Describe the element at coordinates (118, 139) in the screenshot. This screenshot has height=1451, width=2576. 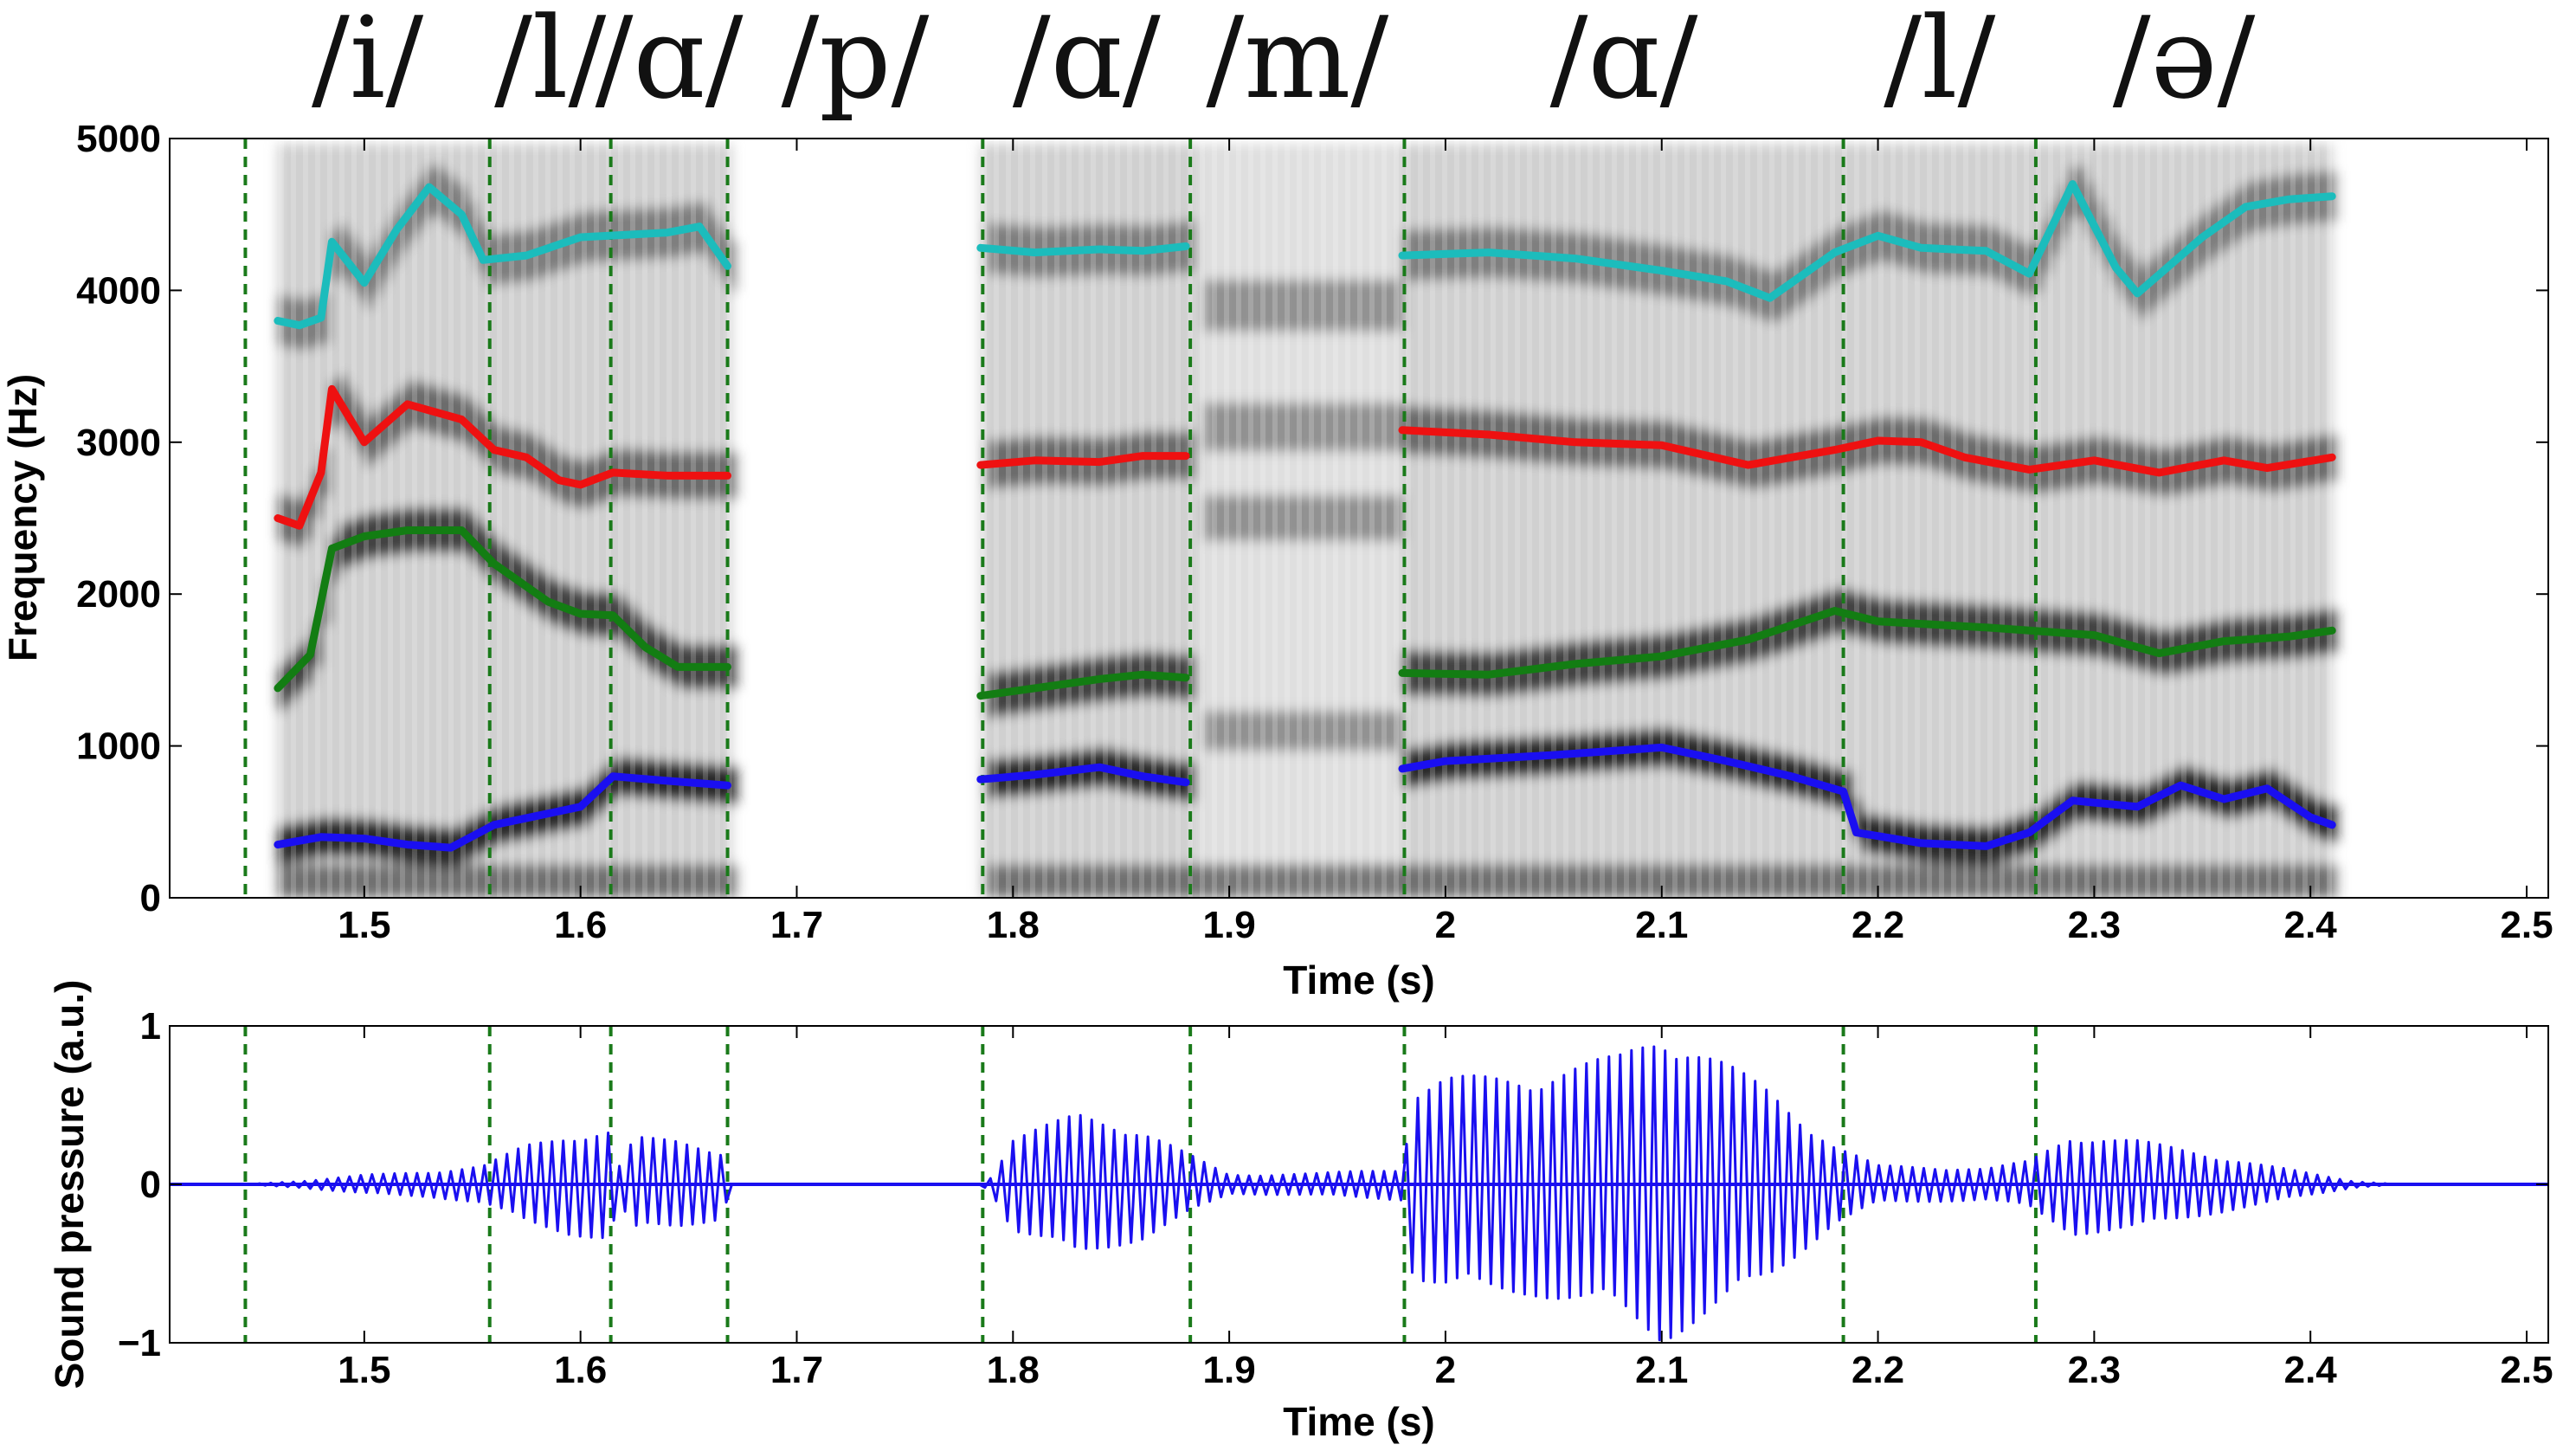
I see `y-tick-label: 5000` at that location.